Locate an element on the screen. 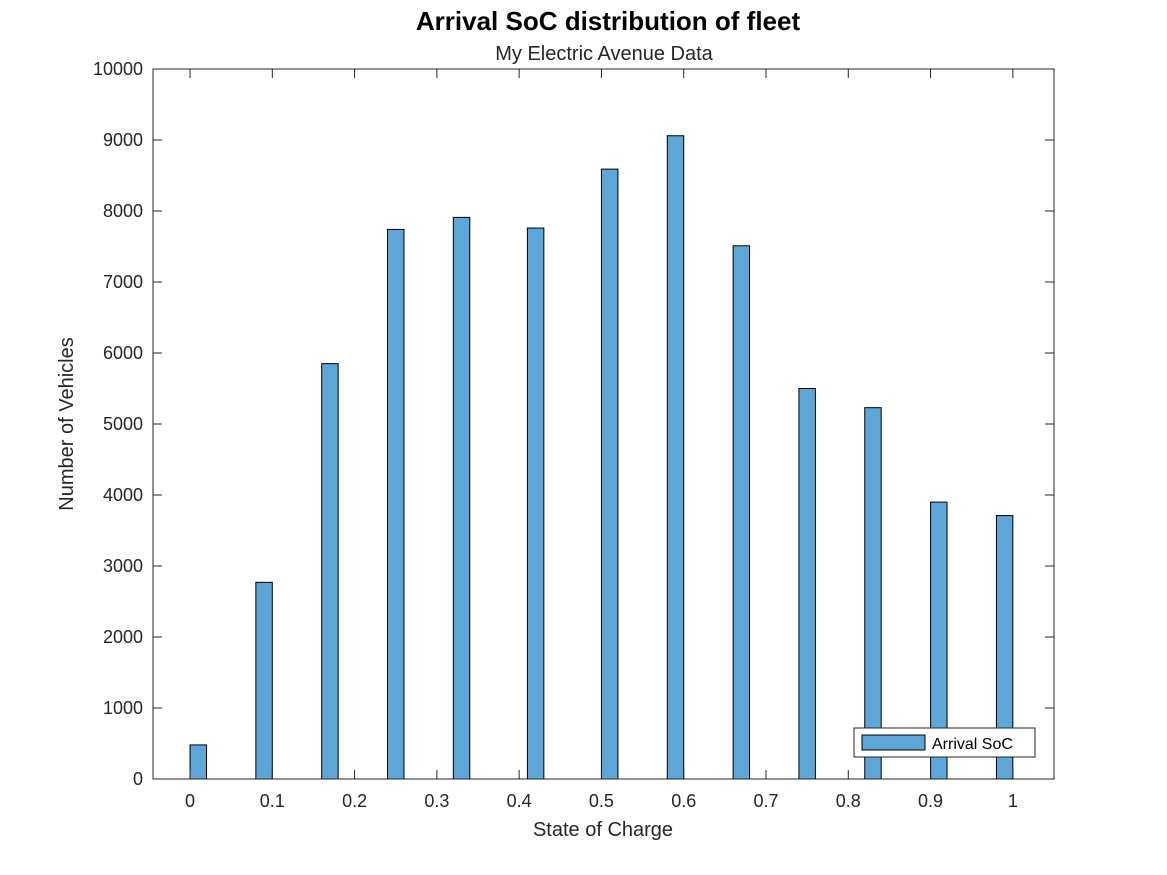 Image resolution: width=1167 pixels, height=875 pixels. y-tick-label: 7000 is located at coordinates (123, 282).